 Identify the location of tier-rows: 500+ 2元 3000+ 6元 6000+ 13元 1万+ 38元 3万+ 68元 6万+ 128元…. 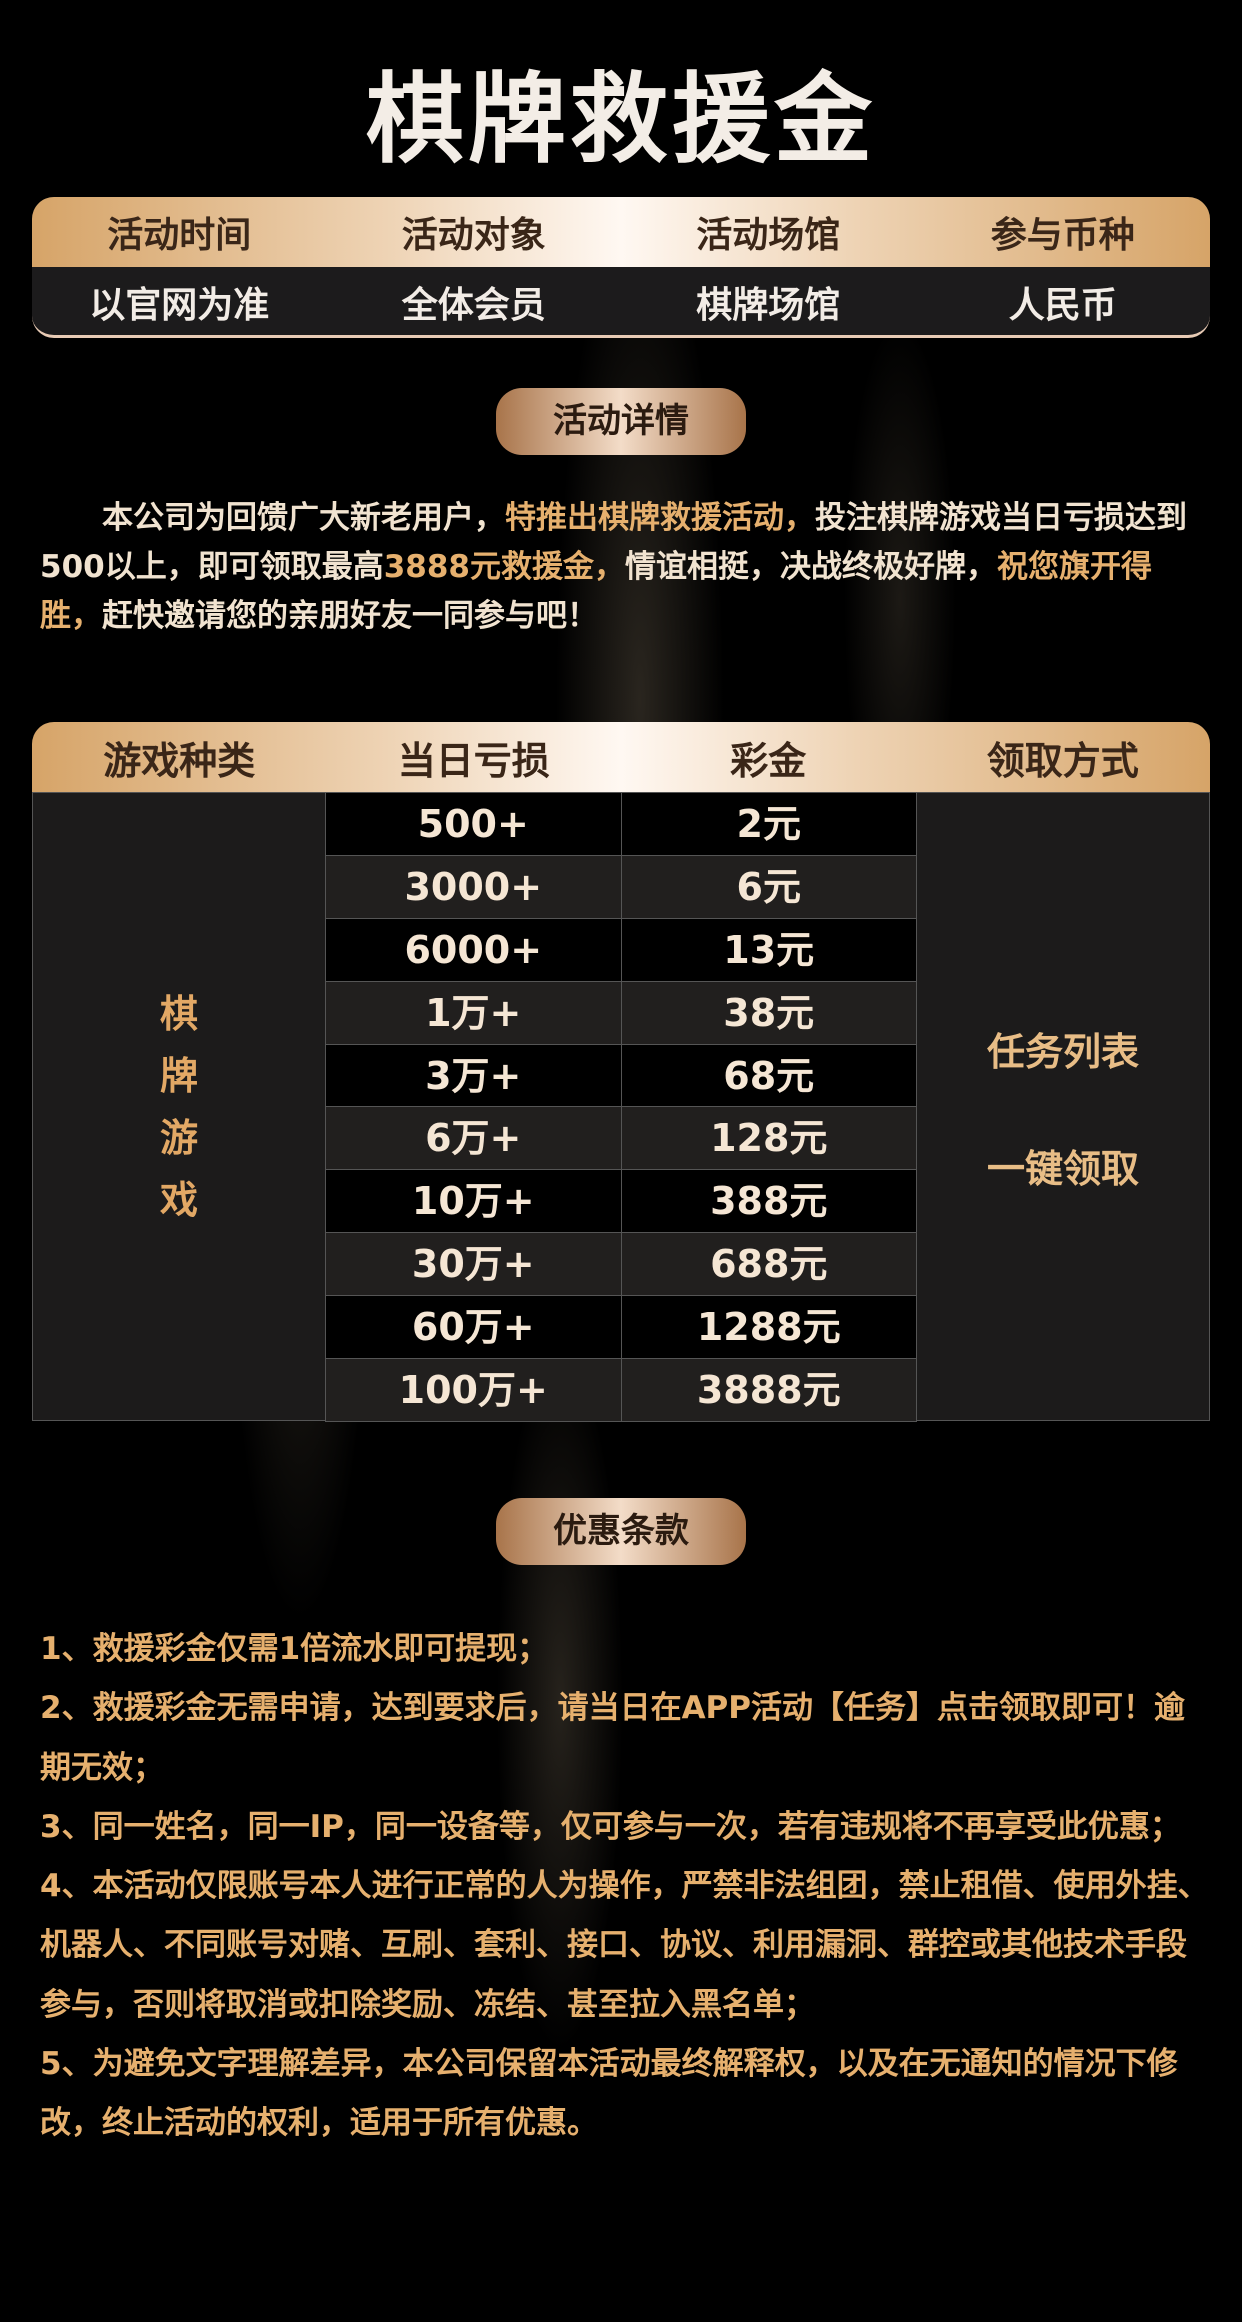
(621, 1107).